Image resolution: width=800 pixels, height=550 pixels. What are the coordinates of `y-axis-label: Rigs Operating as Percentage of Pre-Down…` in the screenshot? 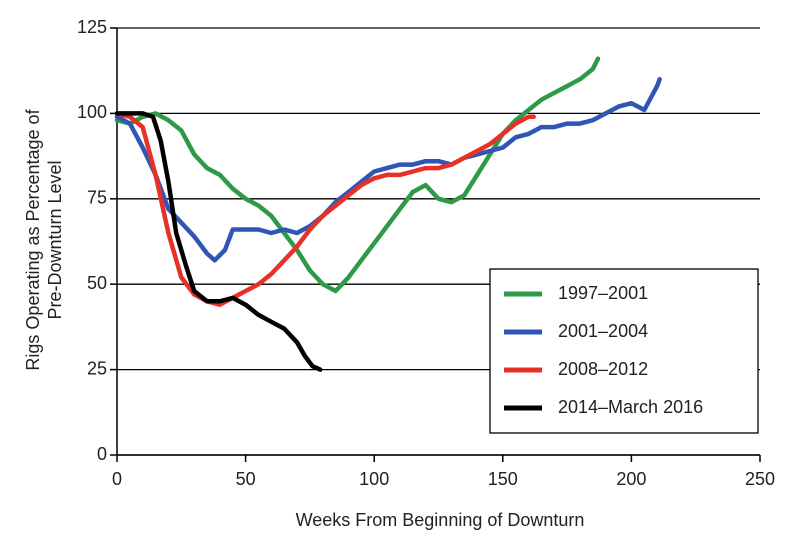 It's located at (44, 239).